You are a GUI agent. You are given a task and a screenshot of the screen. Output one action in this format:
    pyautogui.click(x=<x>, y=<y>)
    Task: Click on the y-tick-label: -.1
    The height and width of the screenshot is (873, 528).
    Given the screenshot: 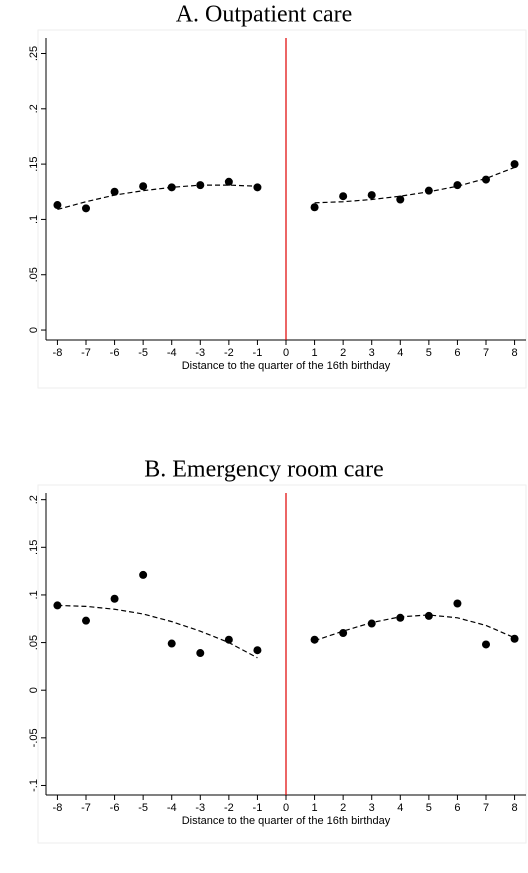 What is the action you would take?
    pyautogui.click(x=34, y=785)
    